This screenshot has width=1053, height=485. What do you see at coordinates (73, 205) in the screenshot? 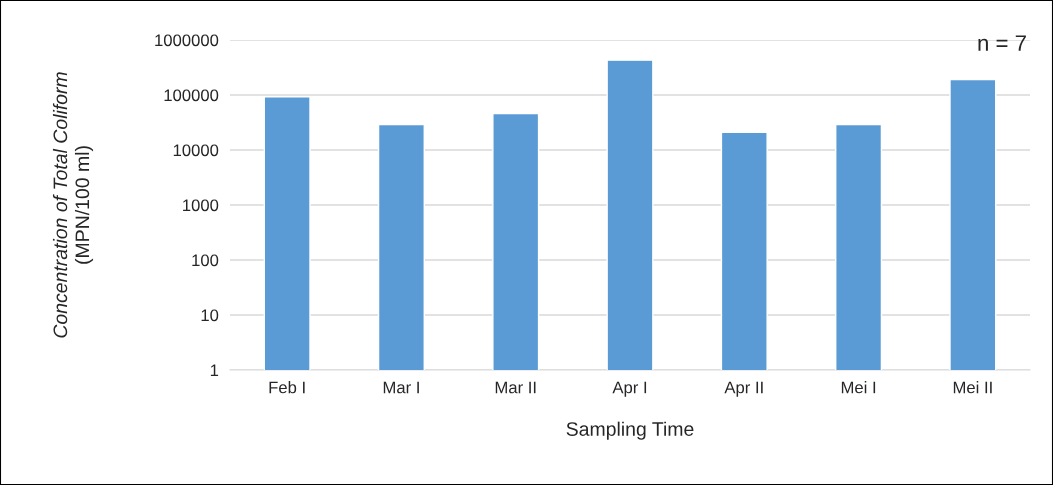
I see `y-axis-title: Concentration of Total Coliform (MPN/100 ml)` at bounding box center [73, 205].